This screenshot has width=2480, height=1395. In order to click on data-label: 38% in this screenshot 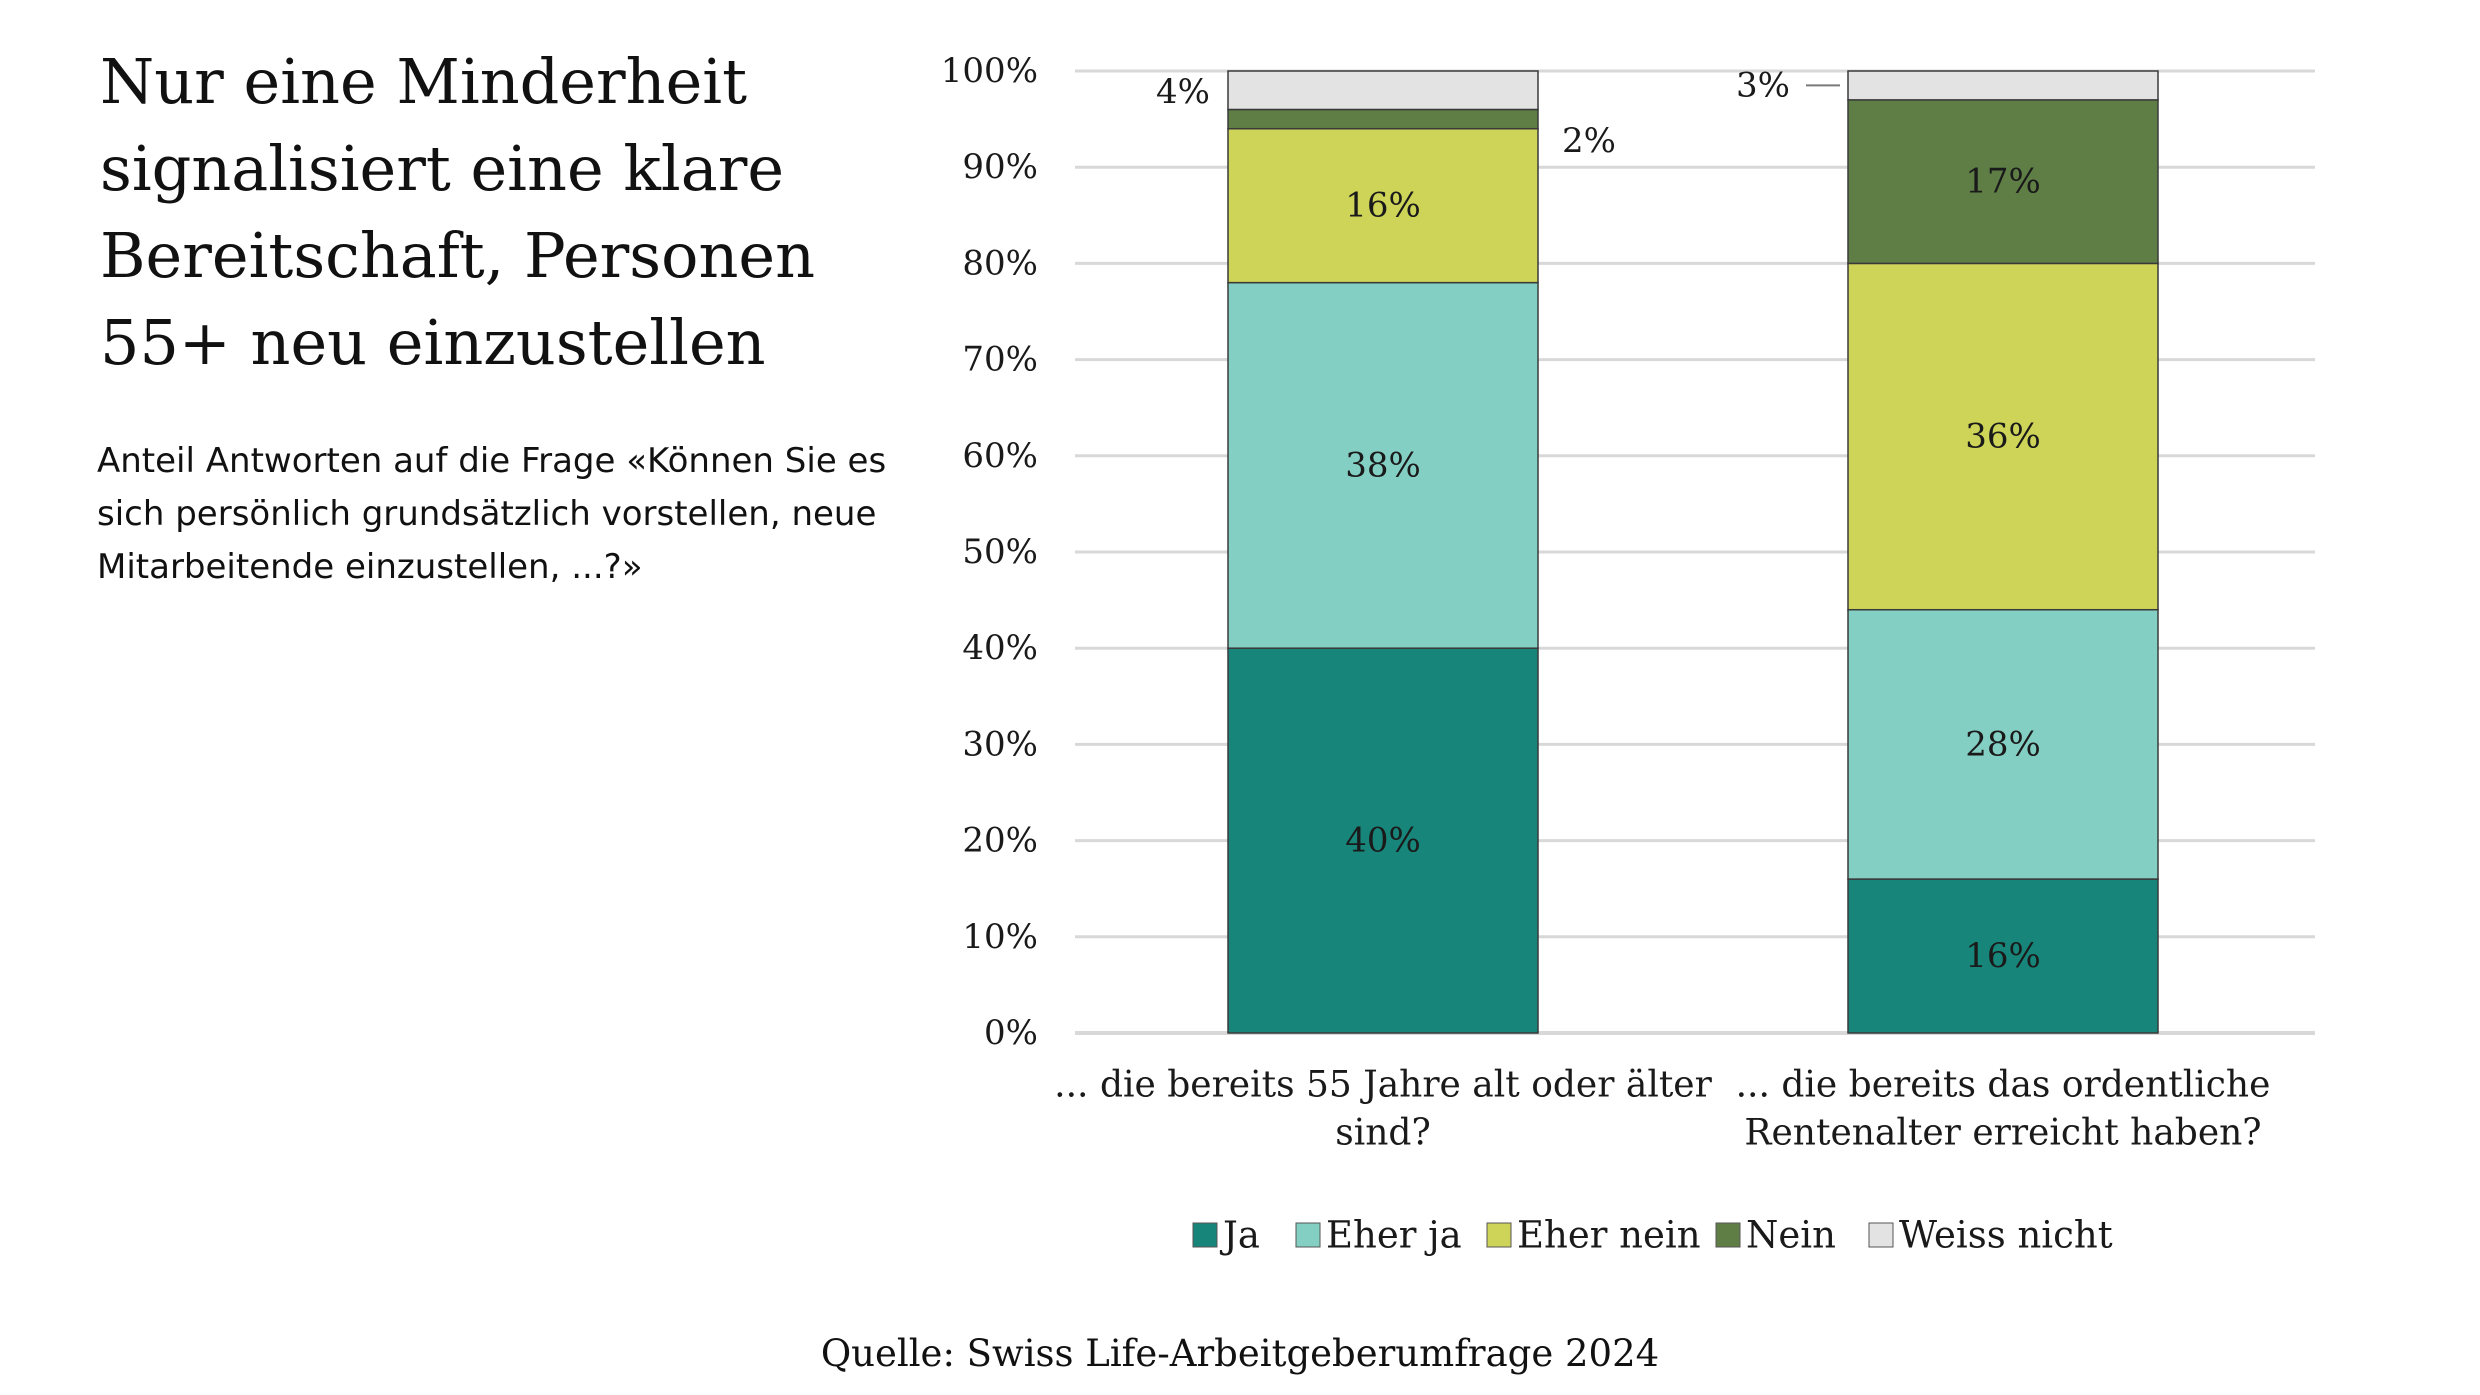, I will do `click(1383, 465)`.